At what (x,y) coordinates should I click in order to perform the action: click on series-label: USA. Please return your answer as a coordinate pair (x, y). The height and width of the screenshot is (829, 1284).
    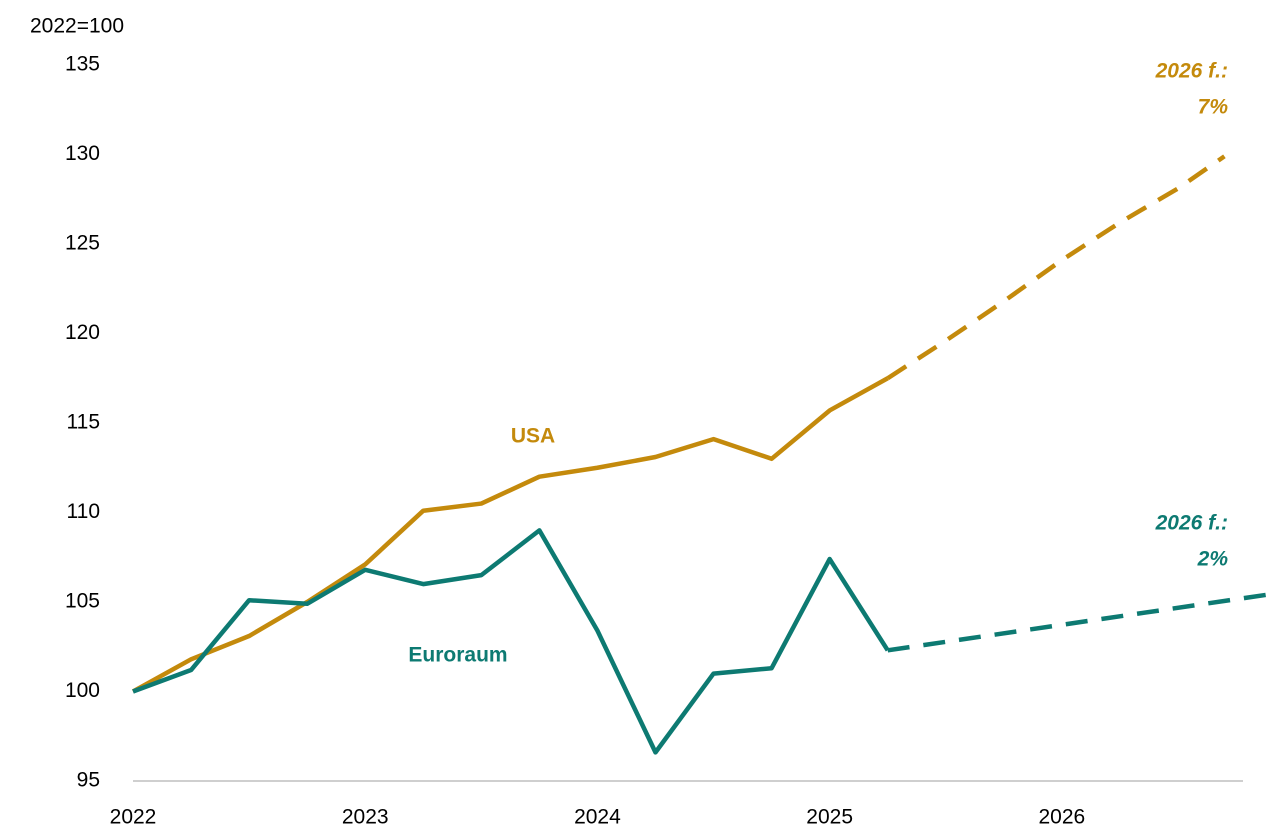
    Looking at the image, I should click on (533, 436).